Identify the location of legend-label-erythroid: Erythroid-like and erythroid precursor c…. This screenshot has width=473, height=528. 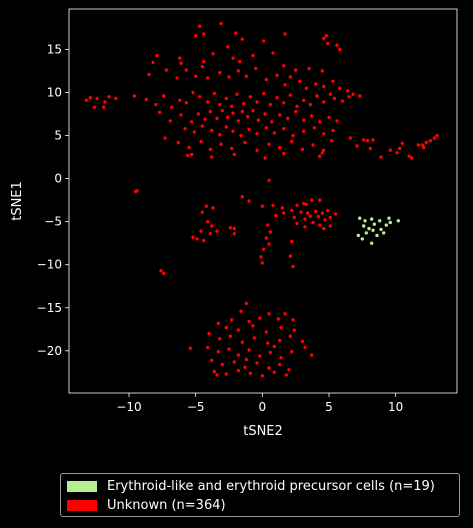
(271, 486).